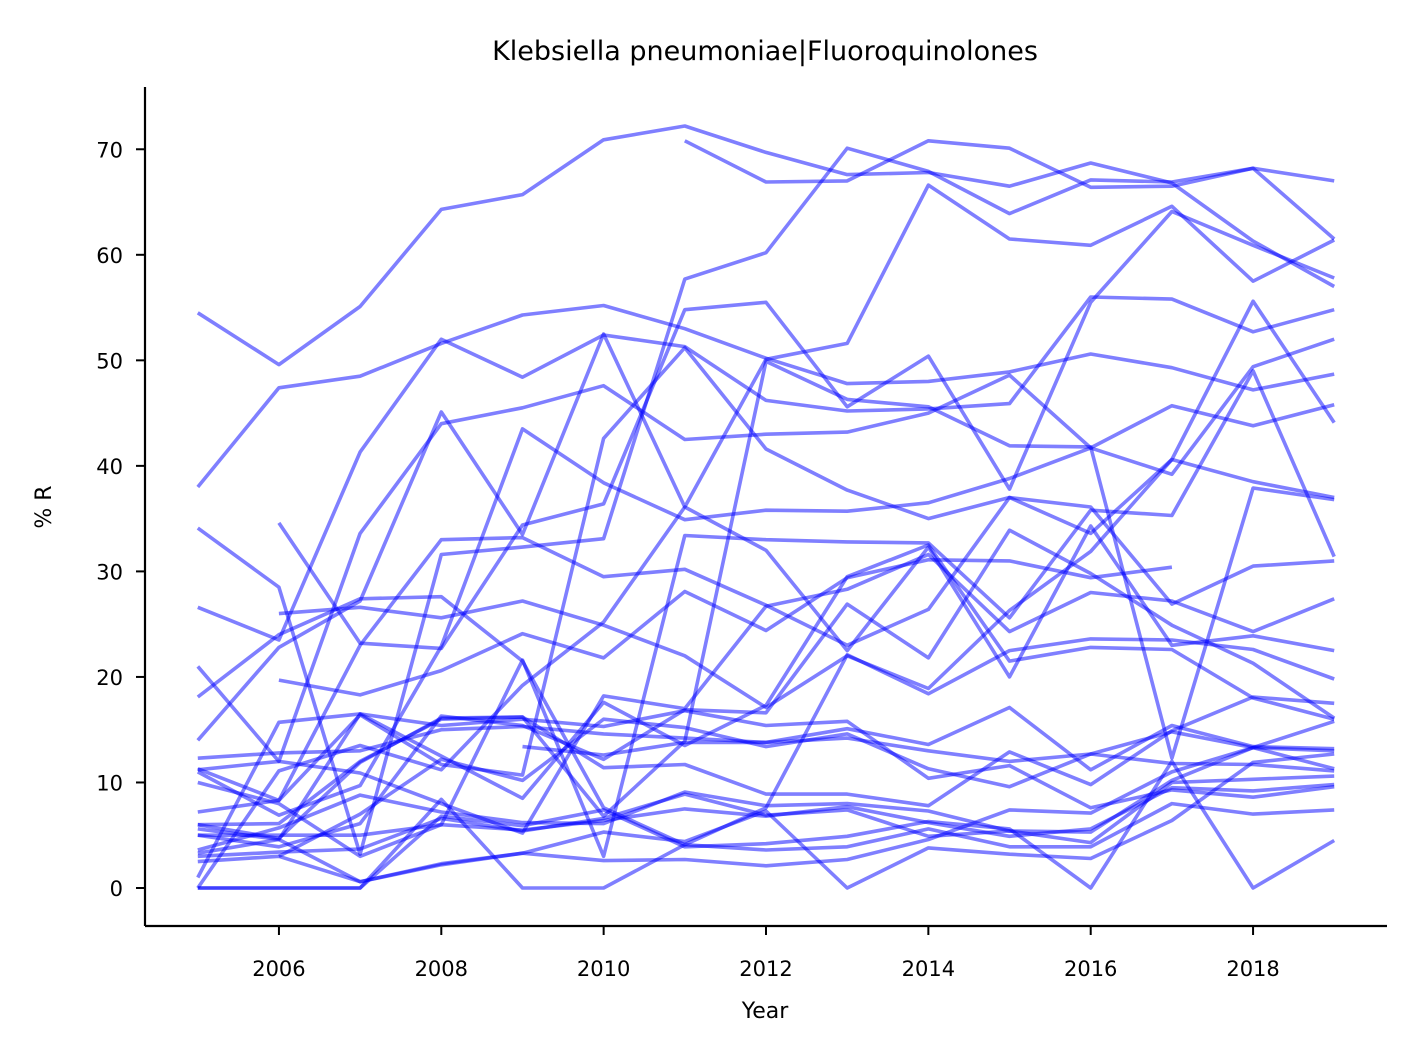 The width and height of the screenshot is (1417, 1062). Describe the element at coordinates (109, 783) in the screenshot. I see `y-tick-label: 10` at that location.